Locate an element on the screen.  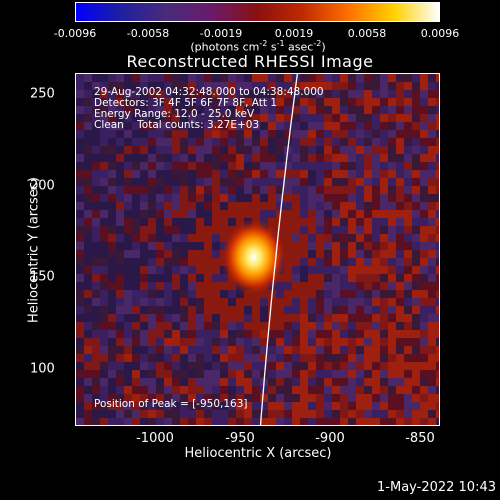
x-tick: -850 is located at coordinates (420, 438).